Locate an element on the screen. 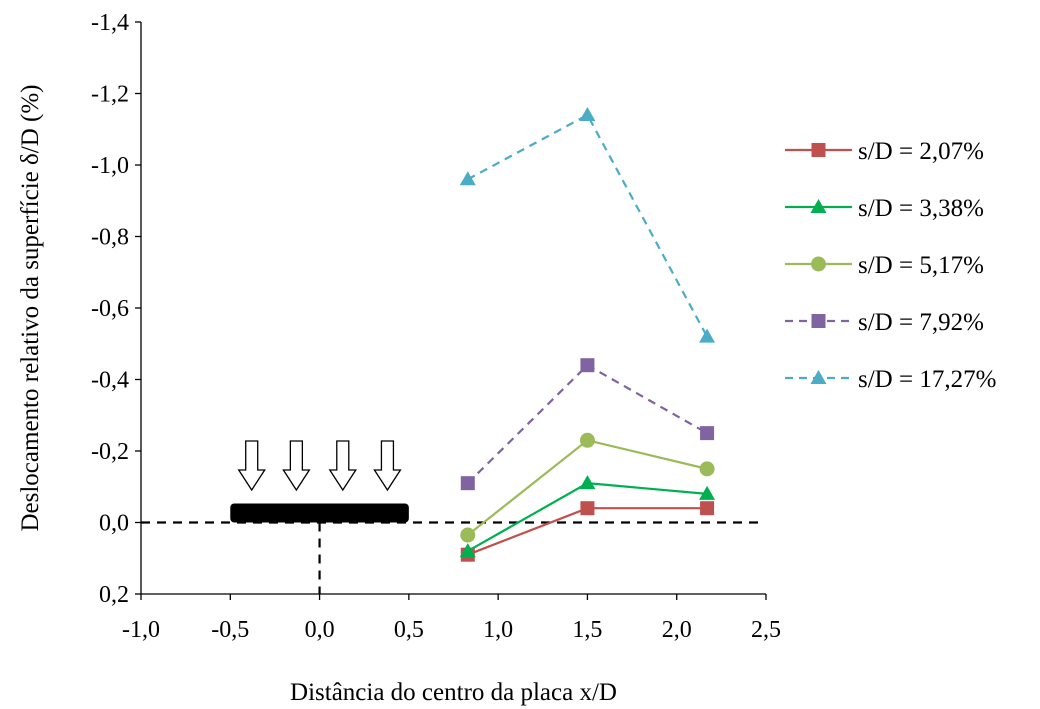 The height and width of the screenshot is (709, 1040). legend-item: s/D = 2,07% is located at coordinates (884, 151).